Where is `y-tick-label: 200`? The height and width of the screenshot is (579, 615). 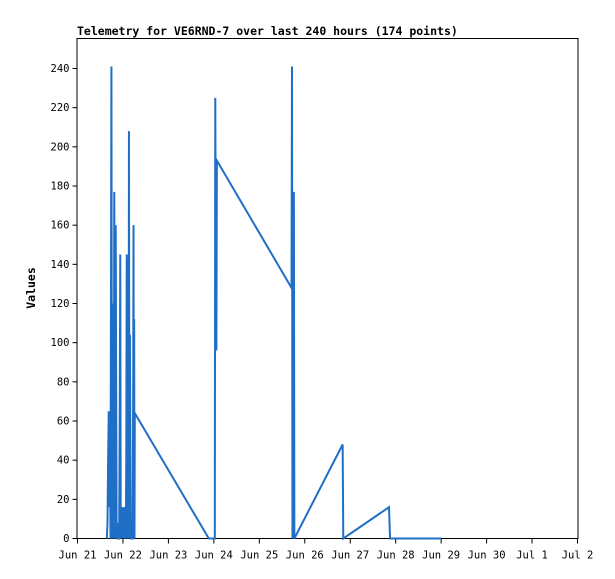
y-tick-label: 200 is located at coordinates (60, 147).